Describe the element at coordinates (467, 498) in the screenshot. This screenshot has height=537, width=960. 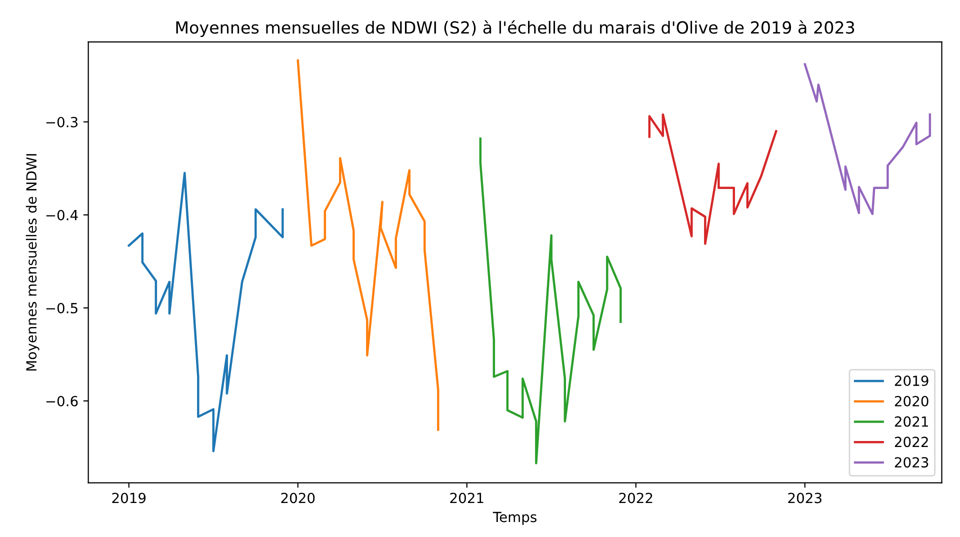
I see `x-tick-label: 2021` at that location.